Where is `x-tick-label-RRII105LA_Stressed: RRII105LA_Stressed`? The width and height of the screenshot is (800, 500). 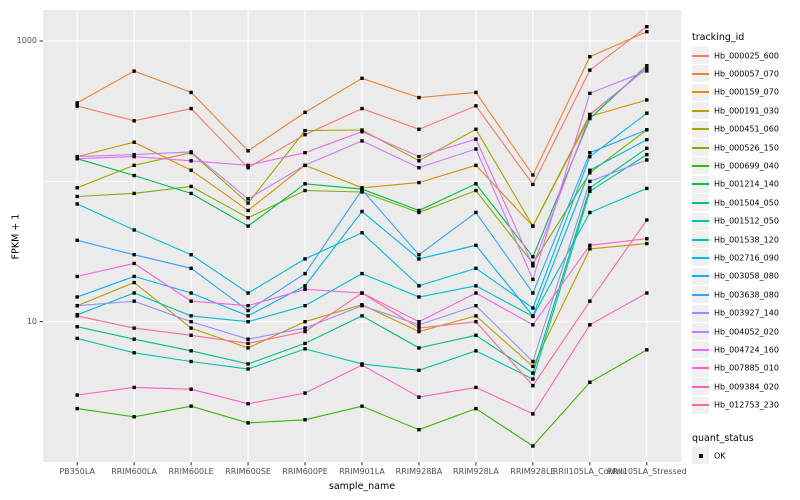
x-tick-label-RRII105LA_Stressed: RRII105LA_Stressed is located at coordinates (646, 471).